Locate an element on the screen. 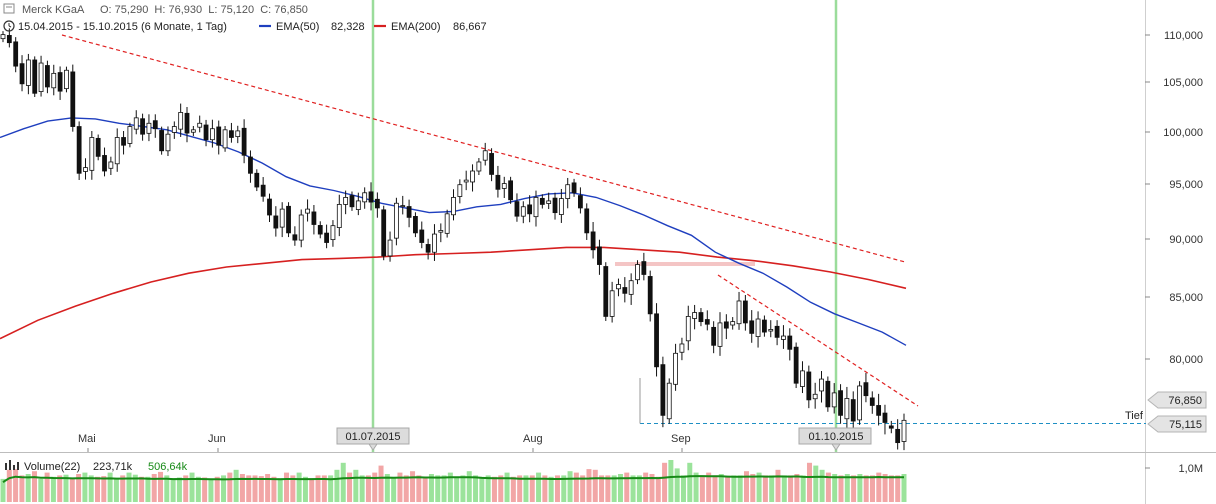  y-tick-label: 80,000 is located at coordinates (1186, 360).